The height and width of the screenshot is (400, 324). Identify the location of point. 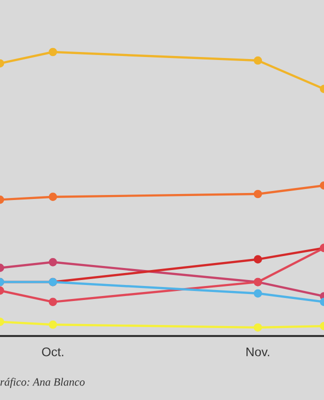
(258, 259).